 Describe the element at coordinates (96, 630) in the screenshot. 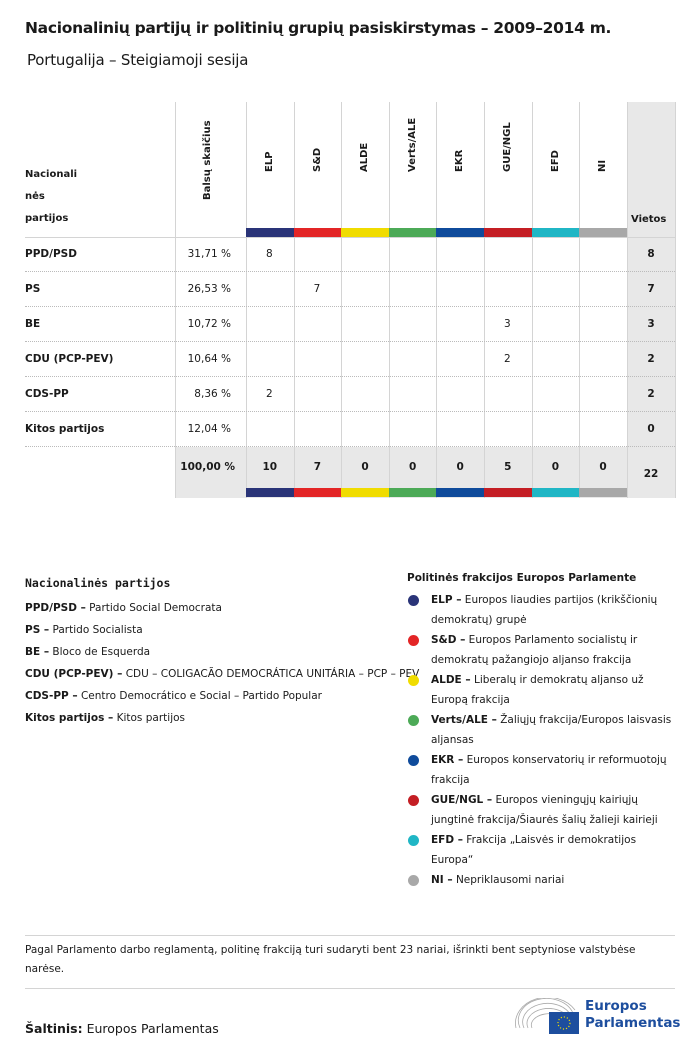

I see `party-full-name: Partido Socialista` at that location.